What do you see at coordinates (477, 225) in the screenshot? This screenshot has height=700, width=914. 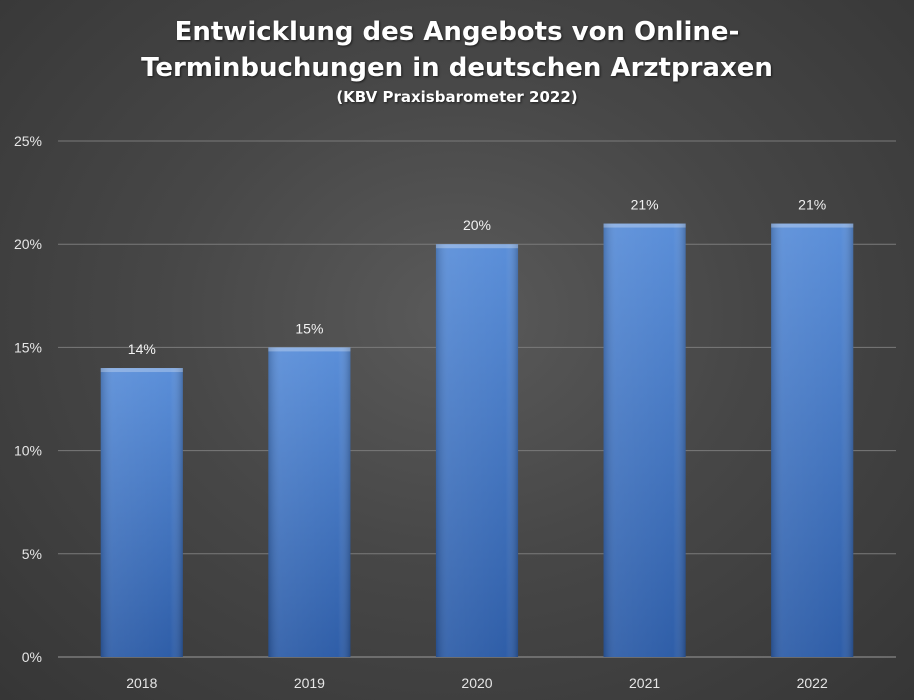 I see `data-label: 20%` at bounding box center [477, 225].